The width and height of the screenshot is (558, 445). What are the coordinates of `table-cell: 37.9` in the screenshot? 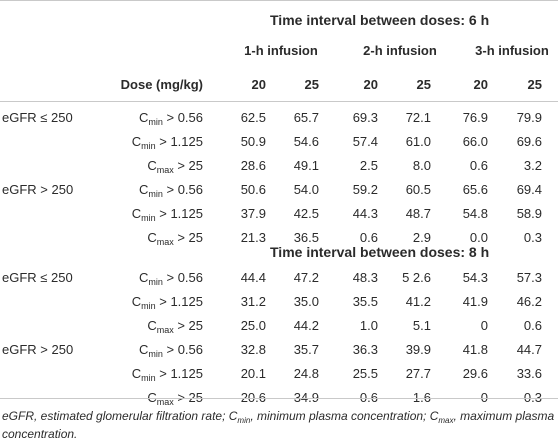 It's located at (253, 213).